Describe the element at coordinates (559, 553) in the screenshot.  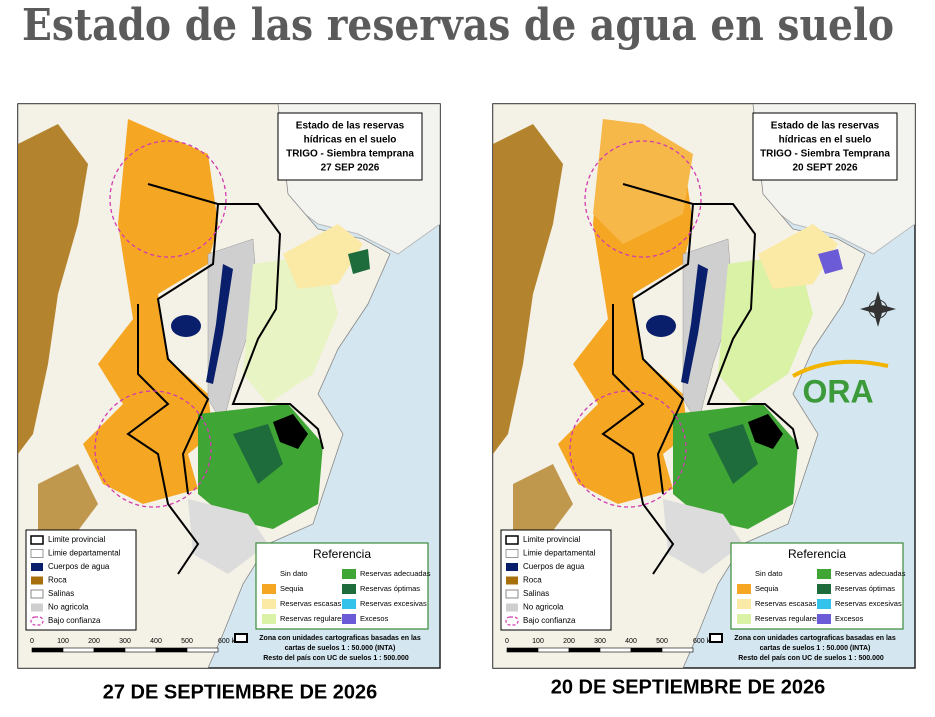
I see `legend-label: Limie departamental` at that location.